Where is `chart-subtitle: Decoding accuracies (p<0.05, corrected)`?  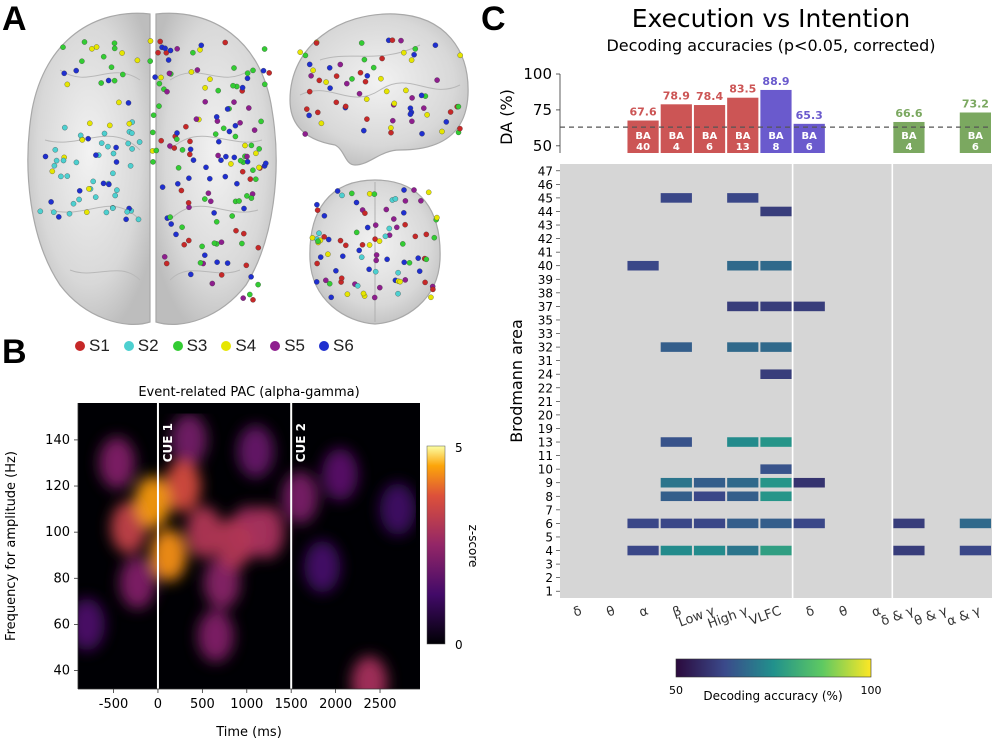
chart-subtitle: Decoding accuracies (p<0.05, corrected) is located at coordinates (770, 45).